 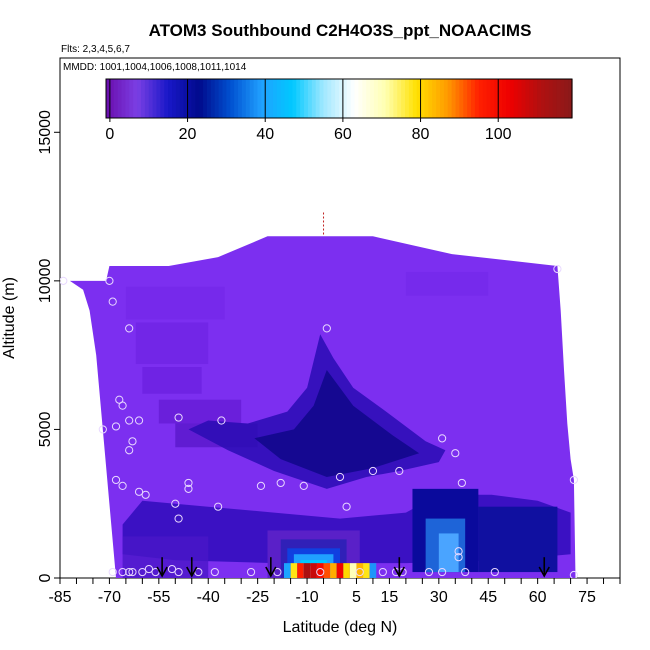 What do you see at coordinates (109, 597) in the screenshot?
I see `x-tick-label: -70` at bounding box center [109, 597].